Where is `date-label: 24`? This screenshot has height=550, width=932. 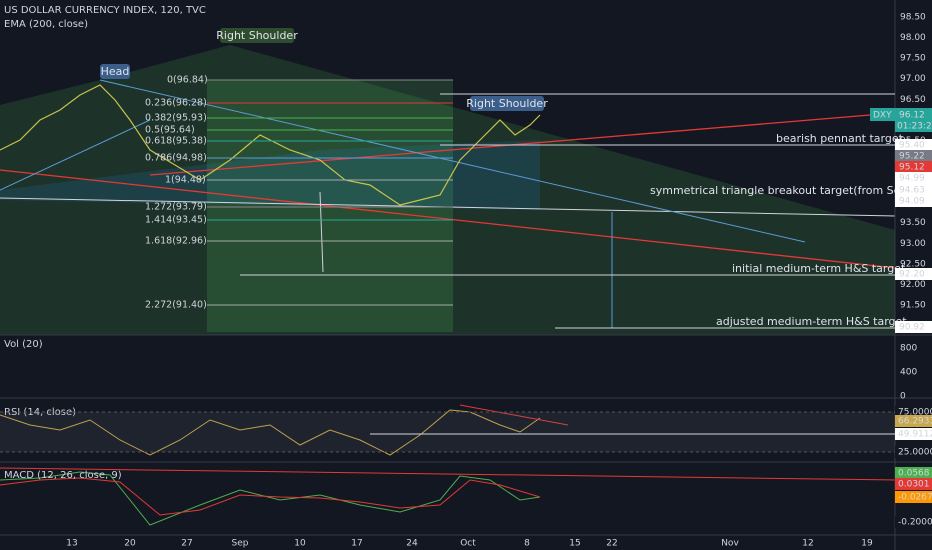
date-label: 24 is located at coordinates (412, 544).